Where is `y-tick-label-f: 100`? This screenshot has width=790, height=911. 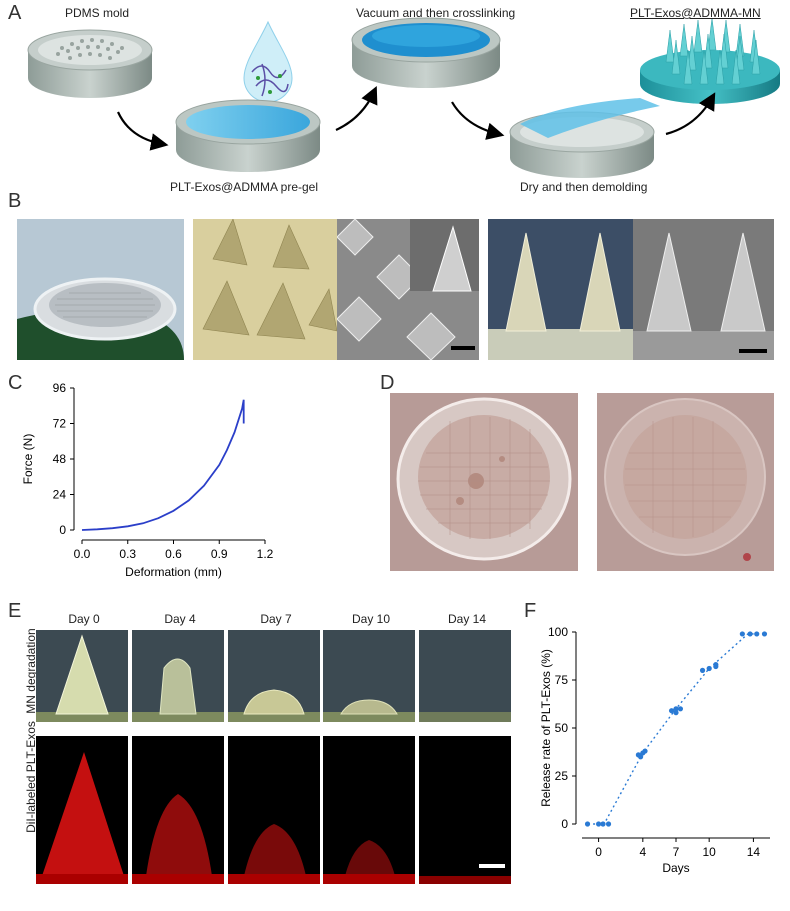 y-tick-label-f: 100 is located at coordinates (558, 632).